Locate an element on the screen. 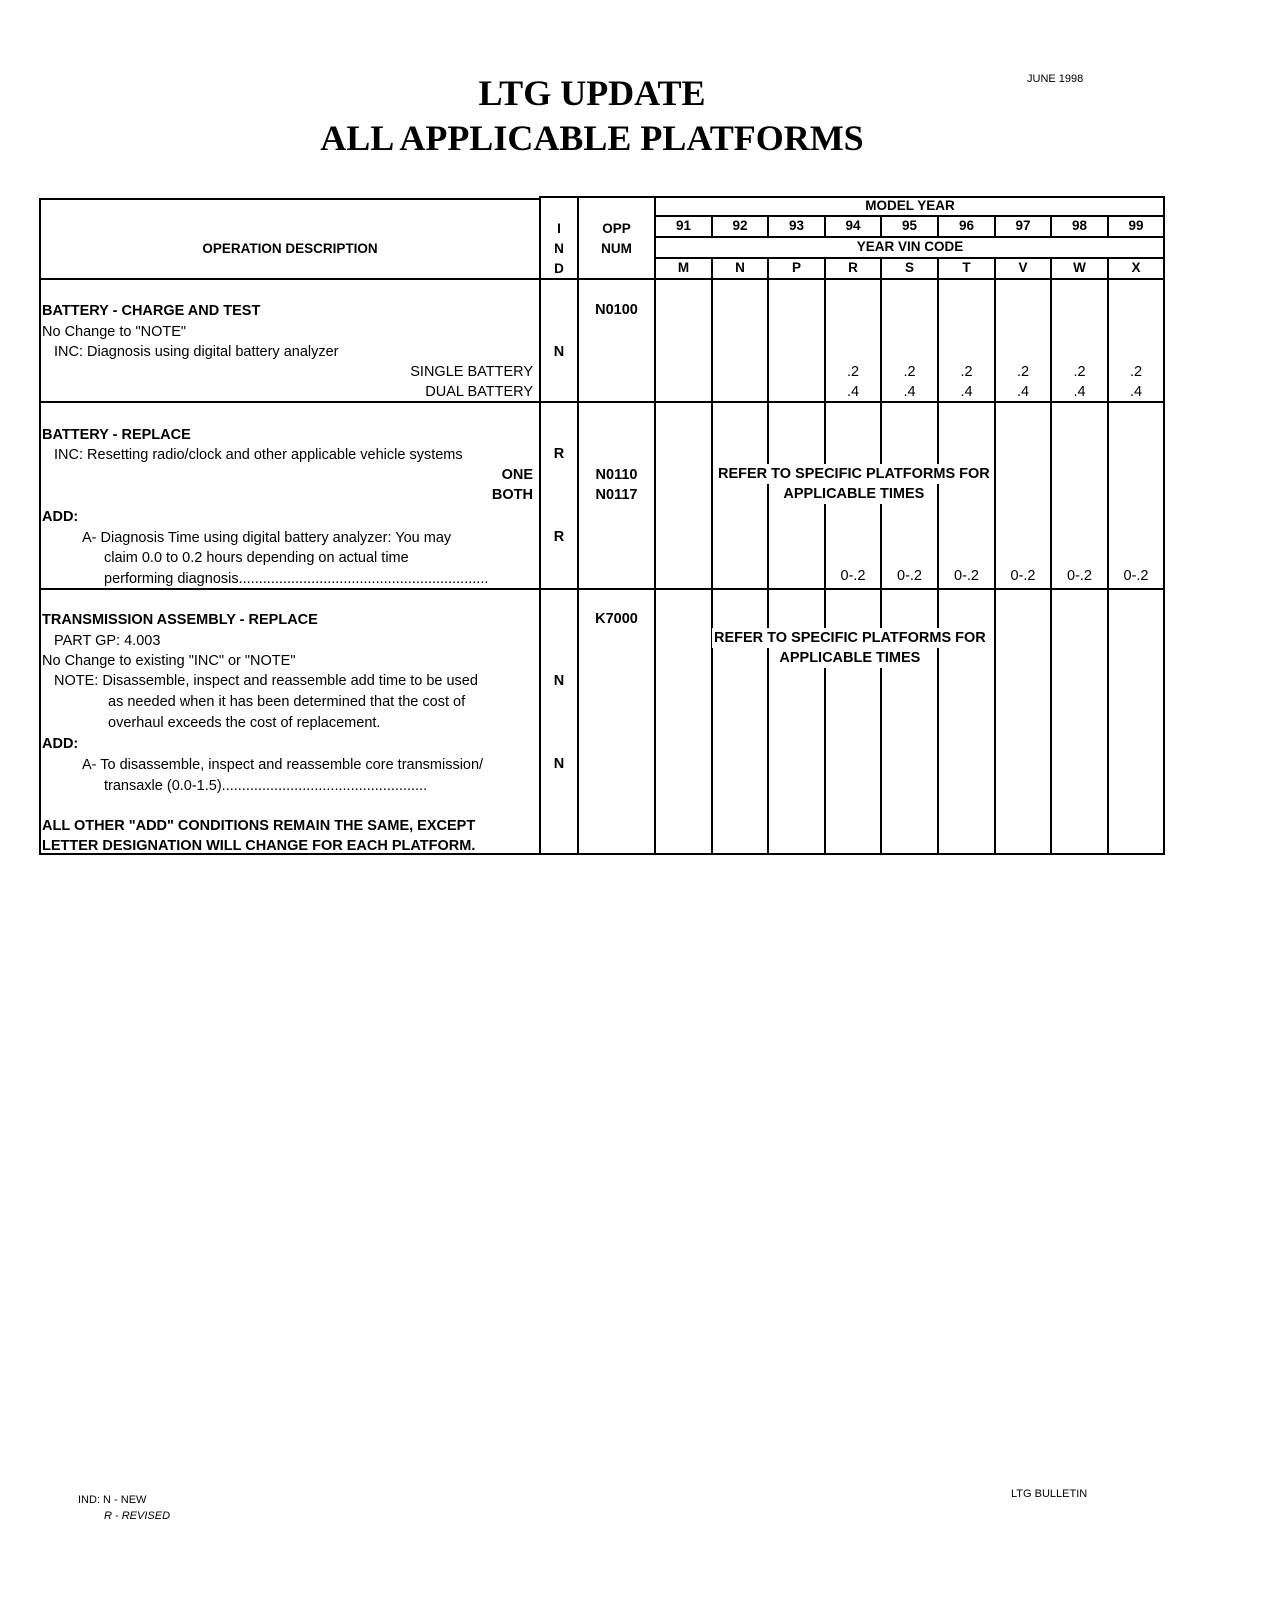 This screenshot has width=1264, height=1616. year-8: 99 is located at coordinates (1136, 225).